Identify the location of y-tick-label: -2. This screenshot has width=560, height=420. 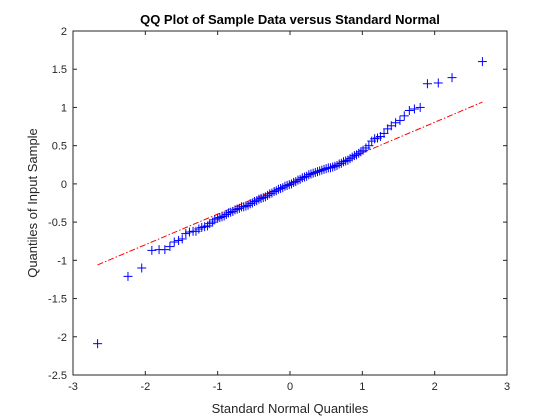
(62, 338).